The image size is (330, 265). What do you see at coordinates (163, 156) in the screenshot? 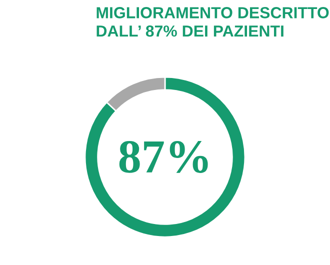
I see `data-label: 87%` at bounding box center [163, 156].